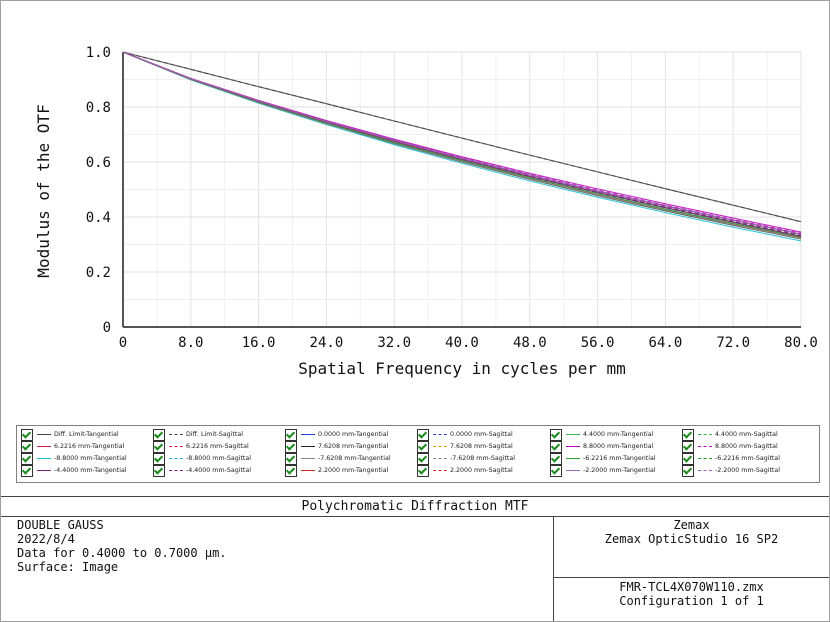  I want to click on x-tick-label: 64.0, so click(666, 343).